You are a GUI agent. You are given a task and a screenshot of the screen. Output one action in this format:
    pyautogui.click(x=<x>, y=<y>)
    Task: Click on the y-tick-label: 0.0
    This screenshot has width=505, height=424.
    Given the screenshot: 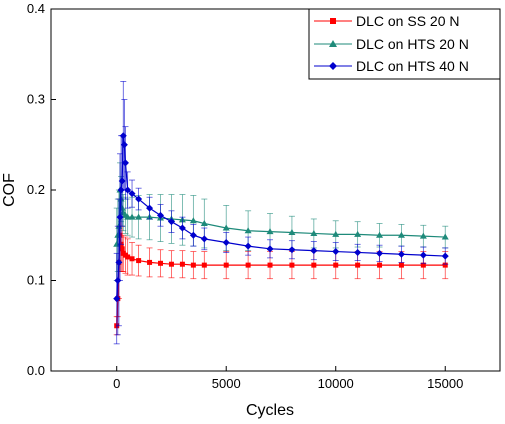 What is the action you would take?
    pyautogui.click(x=36, y=370)
    